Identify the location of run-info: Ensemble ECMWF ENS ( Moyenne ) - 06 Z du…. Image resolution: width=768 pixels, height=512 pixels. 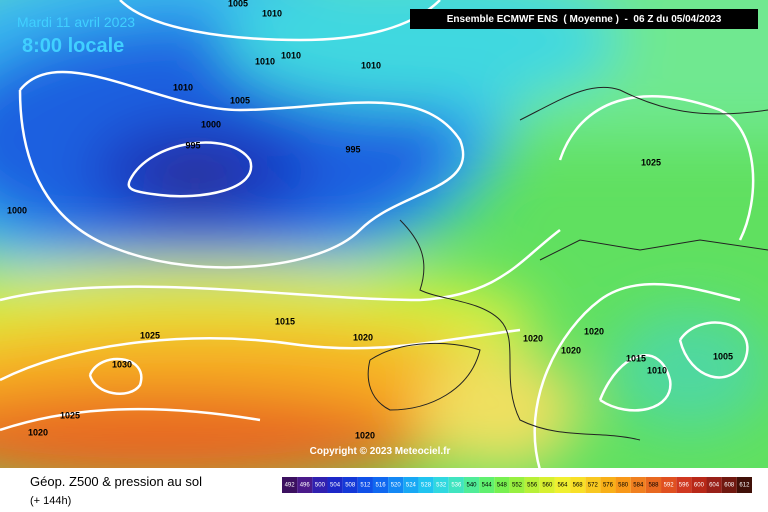
(584, 19).